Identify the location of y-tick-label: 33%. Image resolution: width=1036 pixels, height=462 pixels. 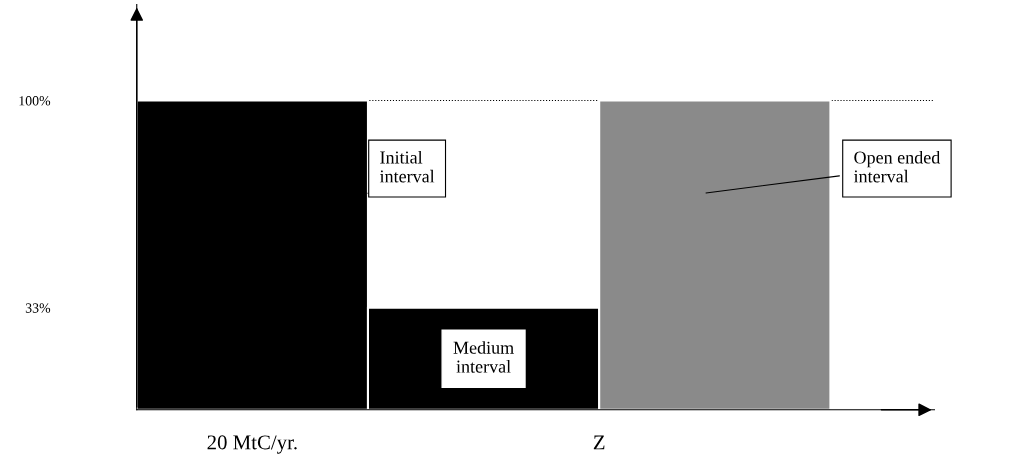
(38, 308).